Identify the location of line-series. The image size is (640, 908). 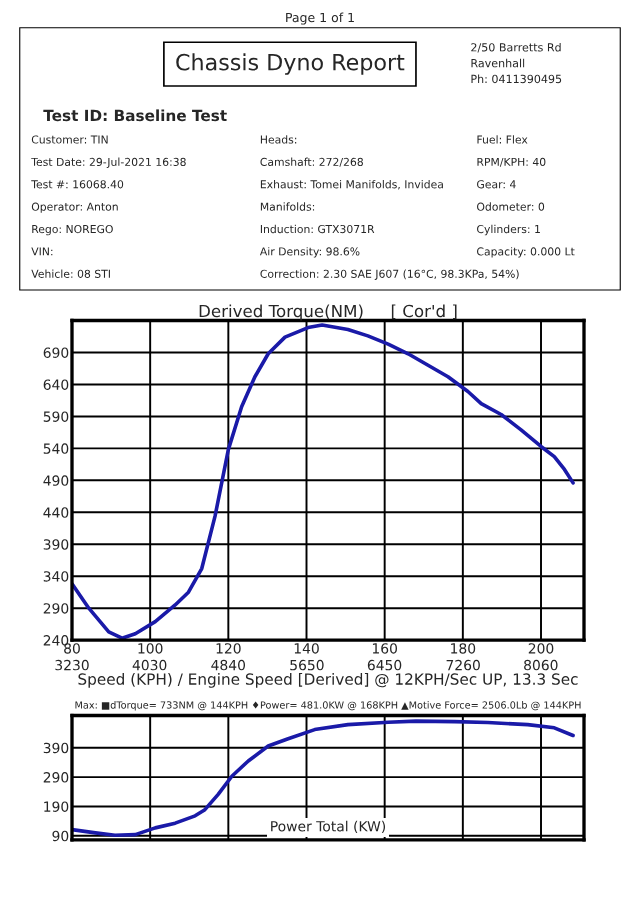
(323, 778).